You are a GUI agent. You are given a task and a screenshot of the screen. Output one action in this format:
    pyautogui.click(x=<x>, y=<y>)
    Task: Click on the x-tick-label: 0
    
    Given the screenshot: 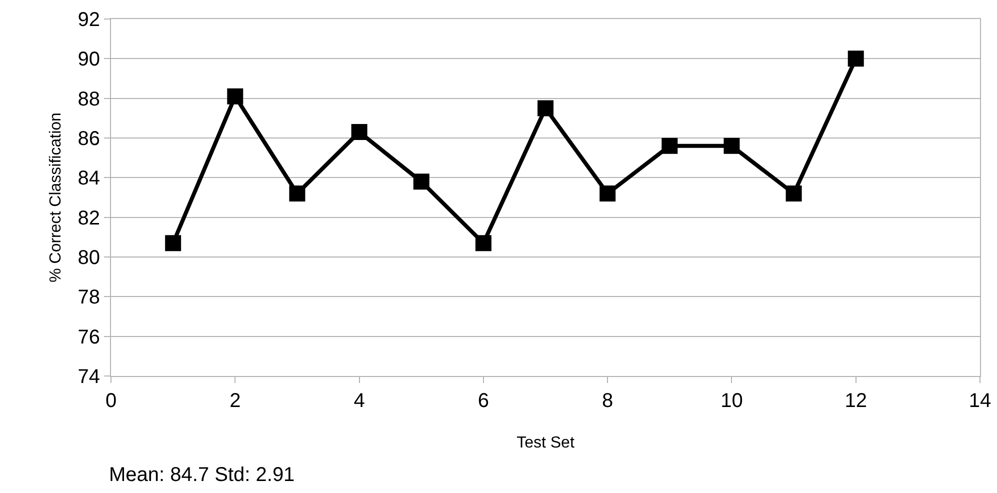 What is the action you would take?
    pyautogui.click(x=111, y=401)
    